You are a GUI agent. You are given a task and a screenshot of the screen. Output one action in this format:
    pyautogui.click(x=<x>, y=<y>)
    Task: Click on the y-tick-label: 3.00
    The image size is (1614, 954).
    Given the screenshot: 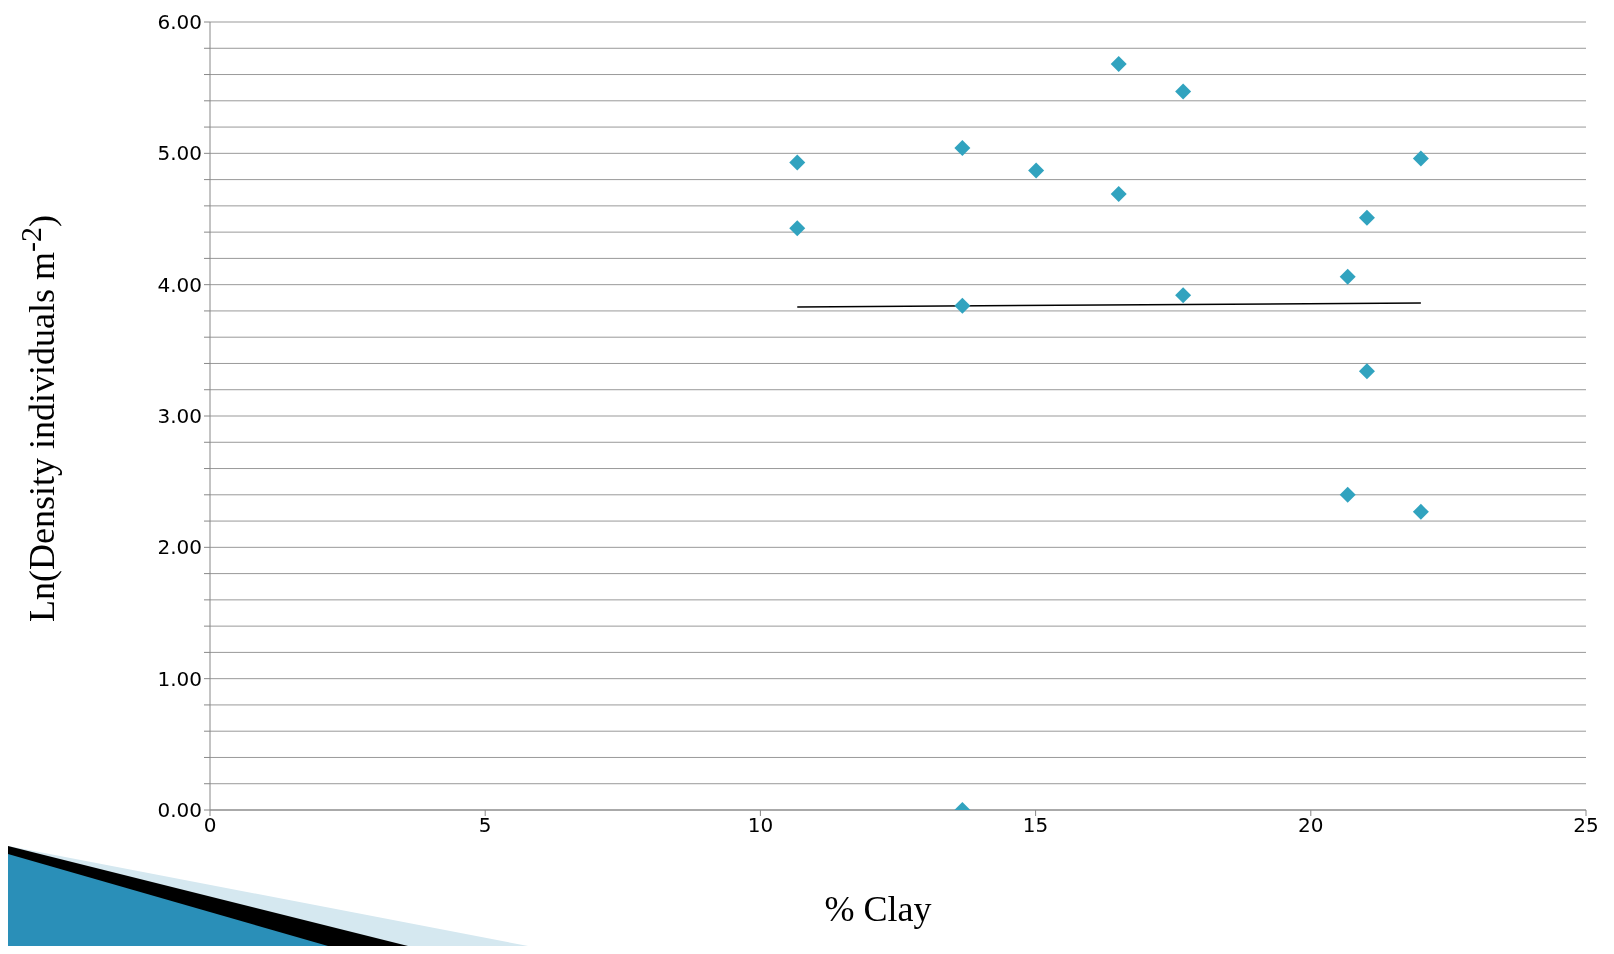 What is the action you would take?
    pyautogui.click(x=179, y=416)
    